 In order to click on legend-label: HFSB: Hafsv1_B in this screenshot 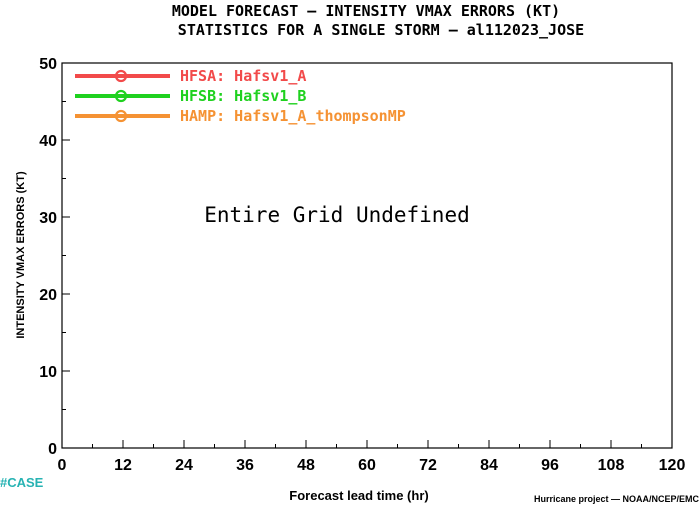, I will do `click(243, 96)`.